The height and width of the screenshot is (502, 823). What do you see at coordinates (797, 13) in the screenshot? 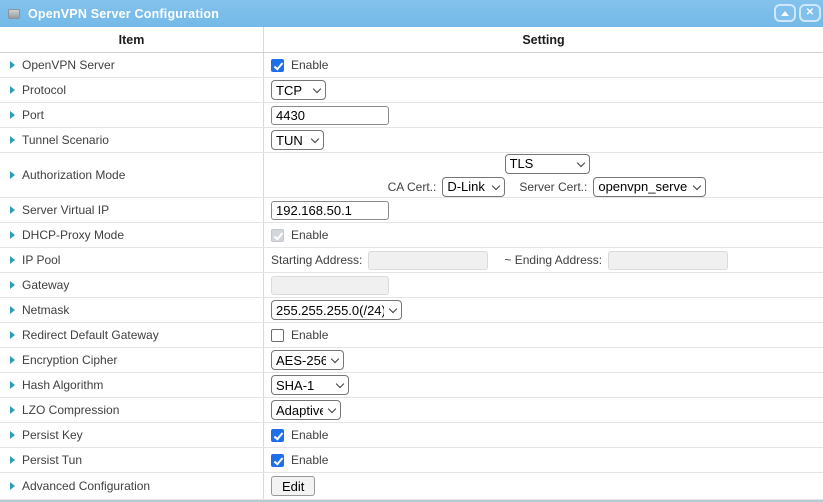
I see `titlebar-controls: ✕` at bounding box center [797, 13].